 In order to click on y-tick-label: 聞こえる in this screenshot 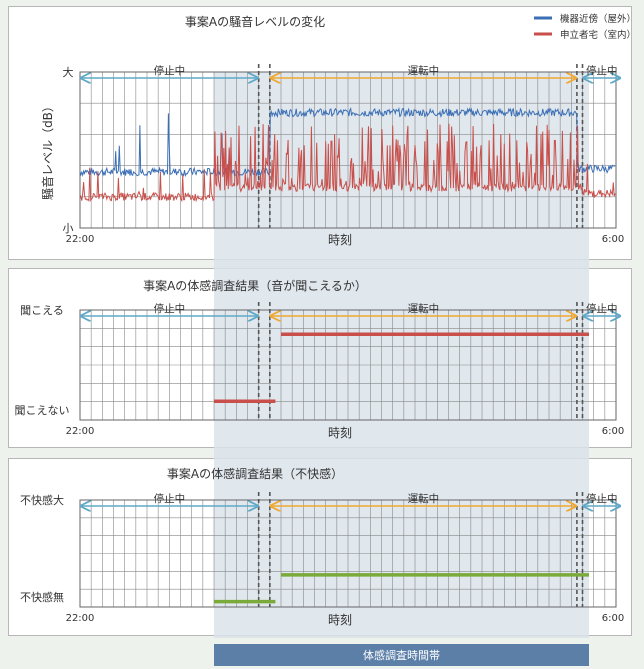, I will do `click(42, 310)`.